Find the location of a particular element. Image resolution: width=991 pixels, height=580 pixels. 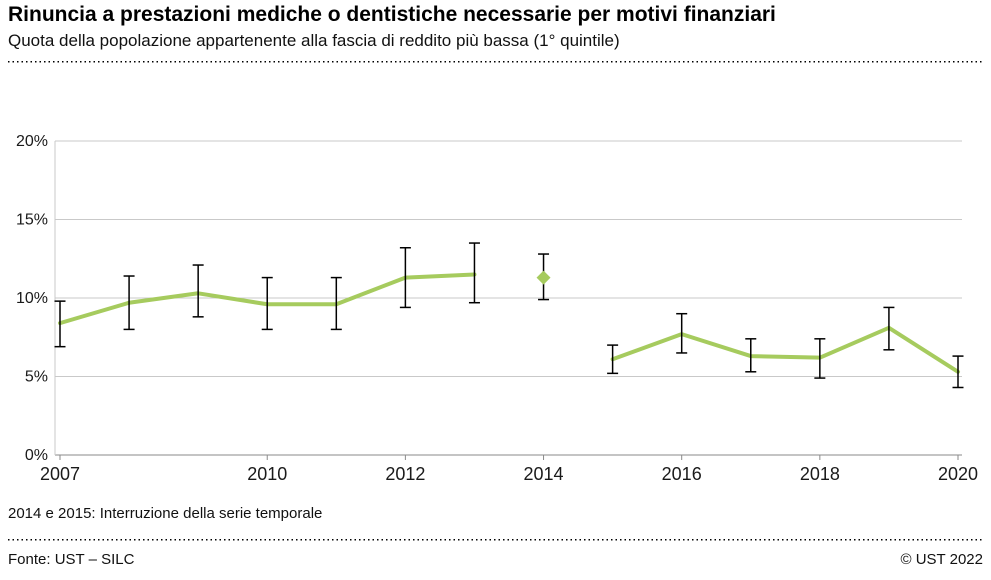

footer: Fonte: UST – SILC © UST 2022 is located at coordinates (495, 559).